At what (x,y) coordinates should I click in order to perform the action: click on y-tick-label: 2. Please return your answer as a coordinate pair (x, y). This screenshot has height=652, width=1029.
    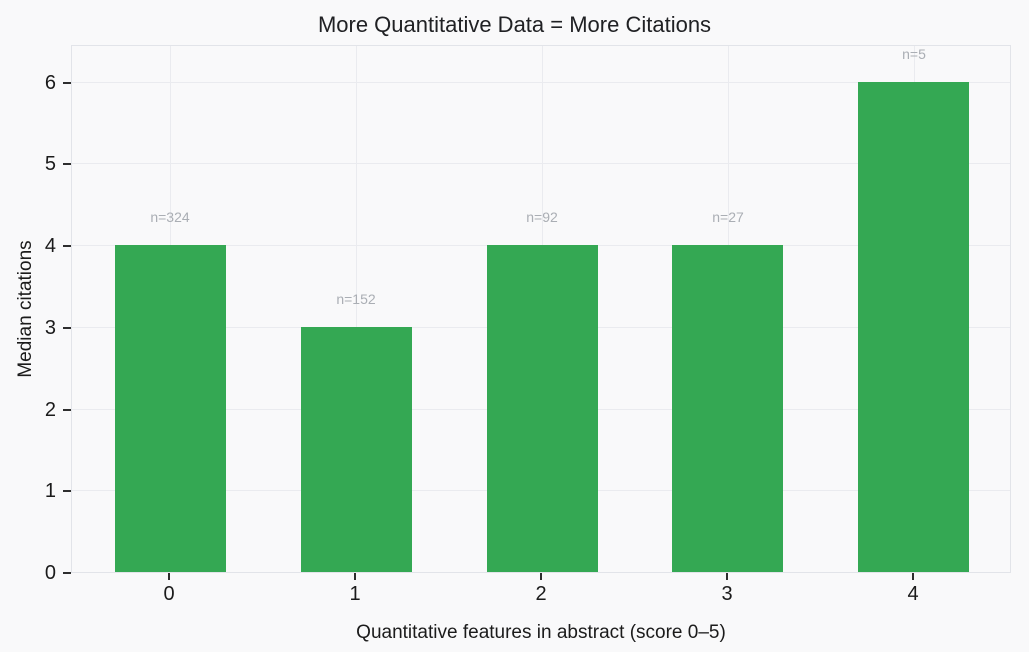
    Looking at the image, I should click on (50, 409).